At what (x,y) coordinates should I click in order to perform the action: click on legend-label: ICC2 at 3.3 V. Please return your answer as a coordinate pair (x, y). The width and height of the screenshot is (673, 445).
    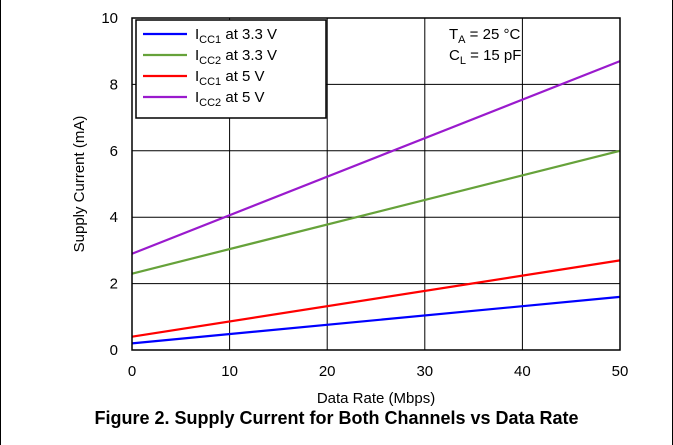
    Looking at the image, I should click on (236, 57).